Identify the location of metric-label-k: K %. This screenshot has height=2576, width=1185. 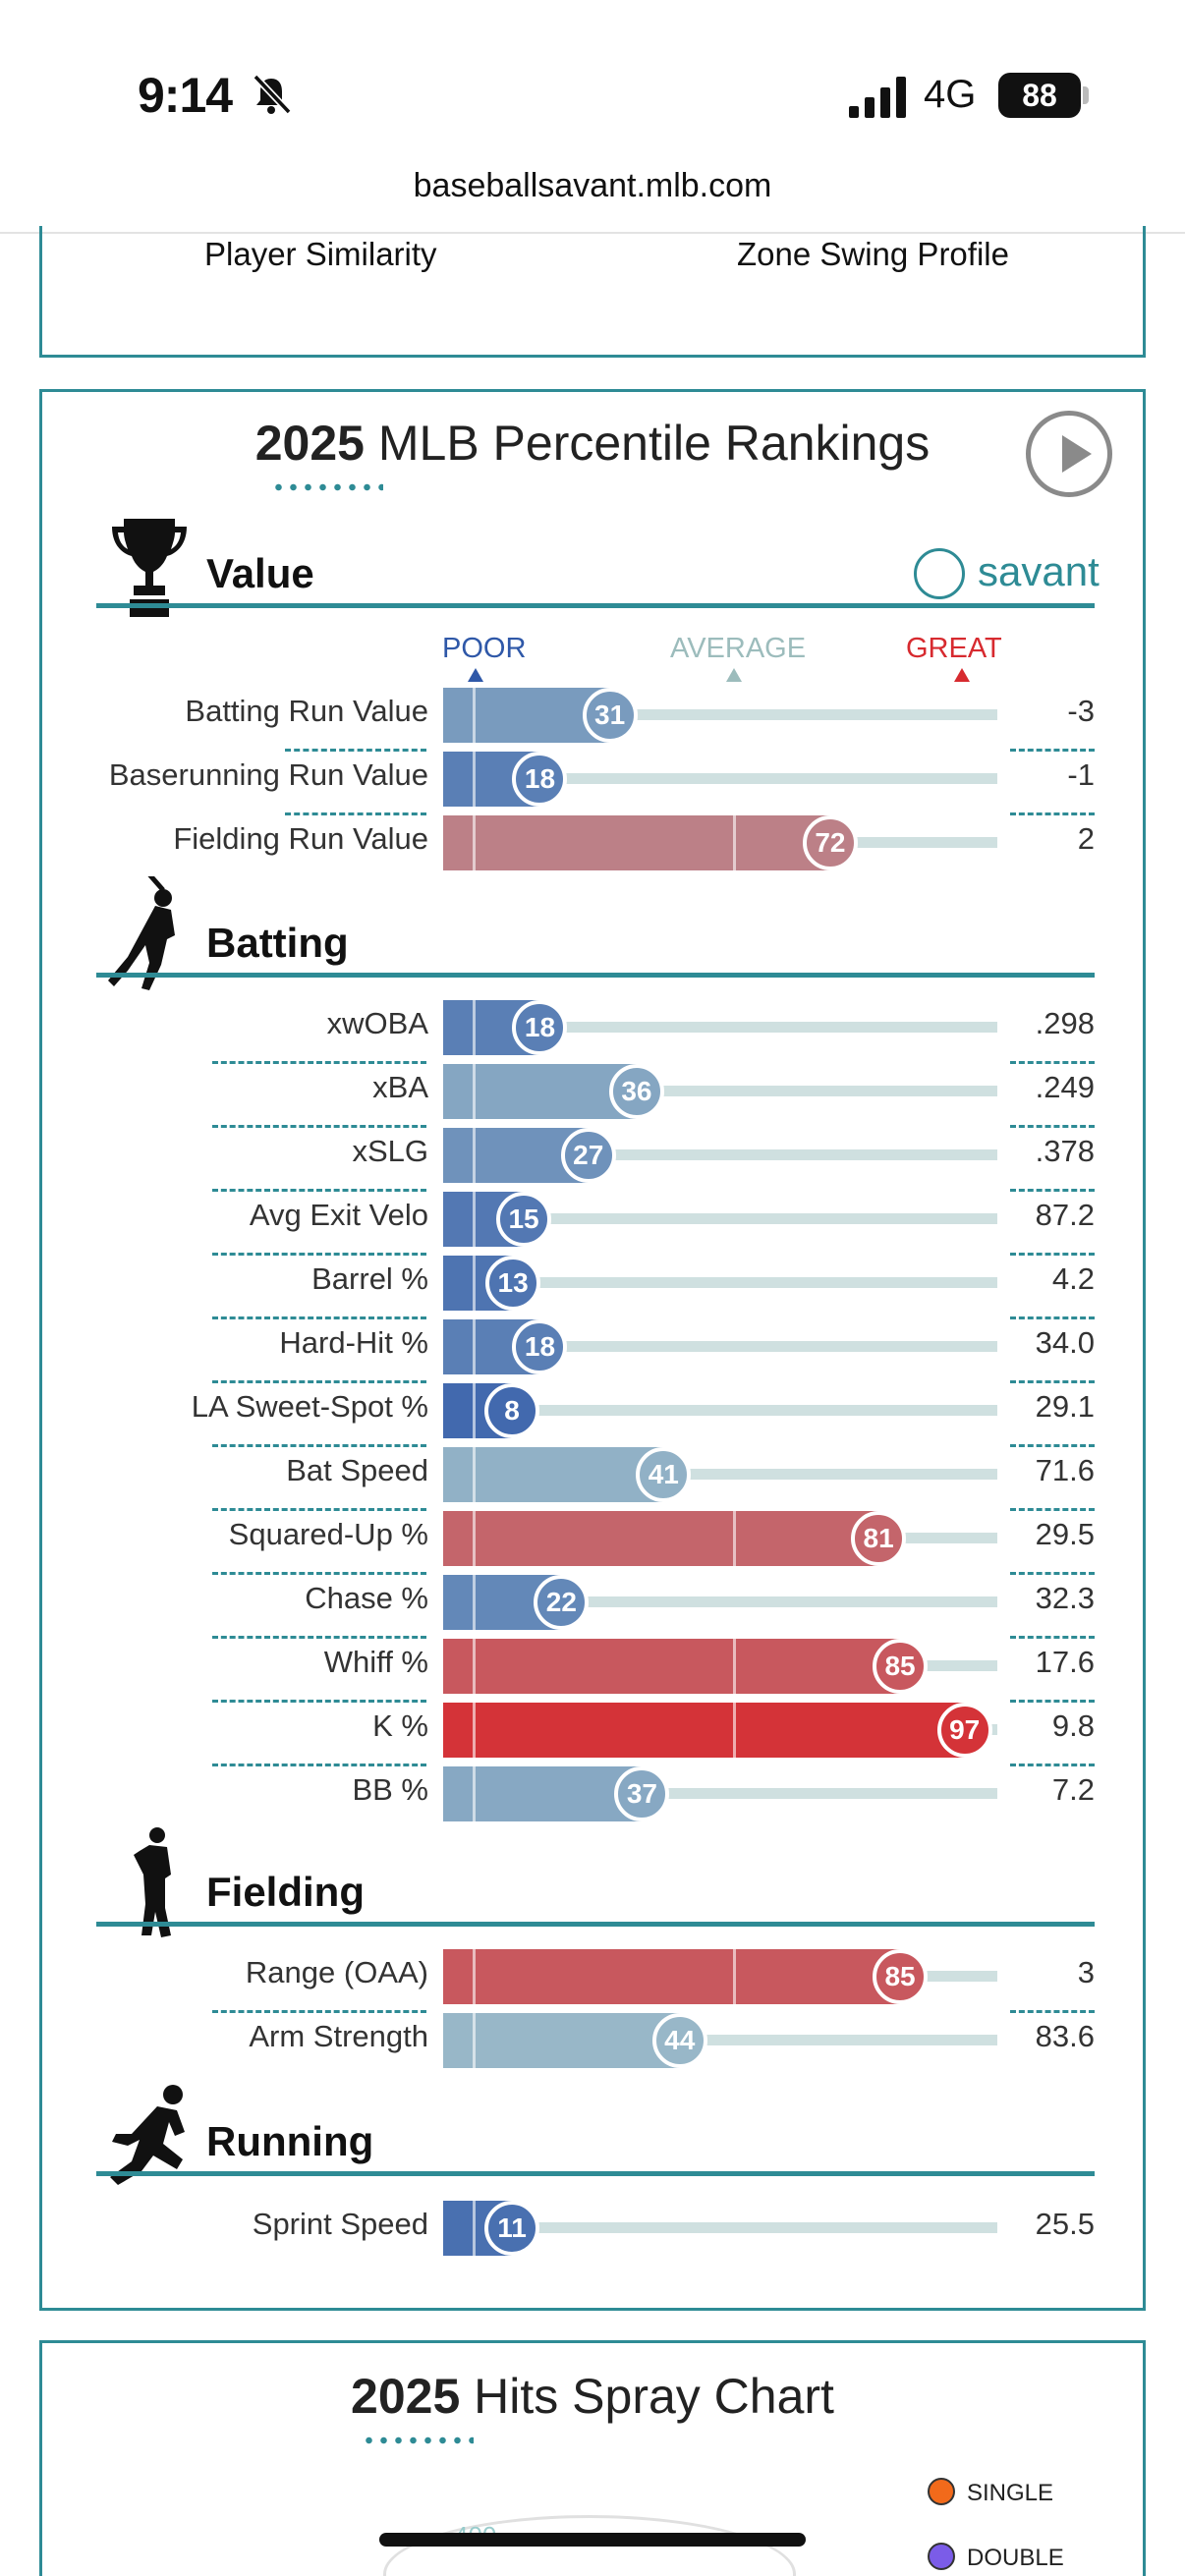
(400, 1725).